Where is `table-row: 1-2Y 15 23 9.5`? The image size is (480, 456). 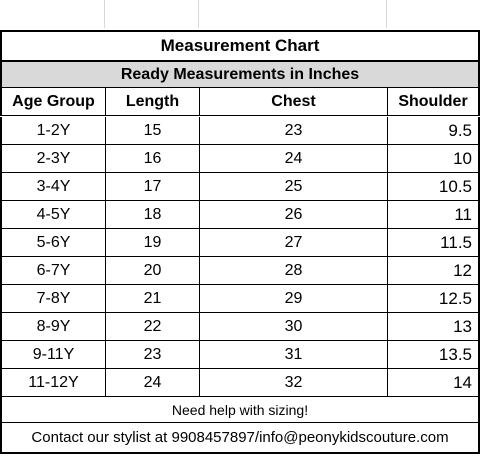
table-row: 1-2Y 15 23 9.5 is located at coordinates (240, 131).